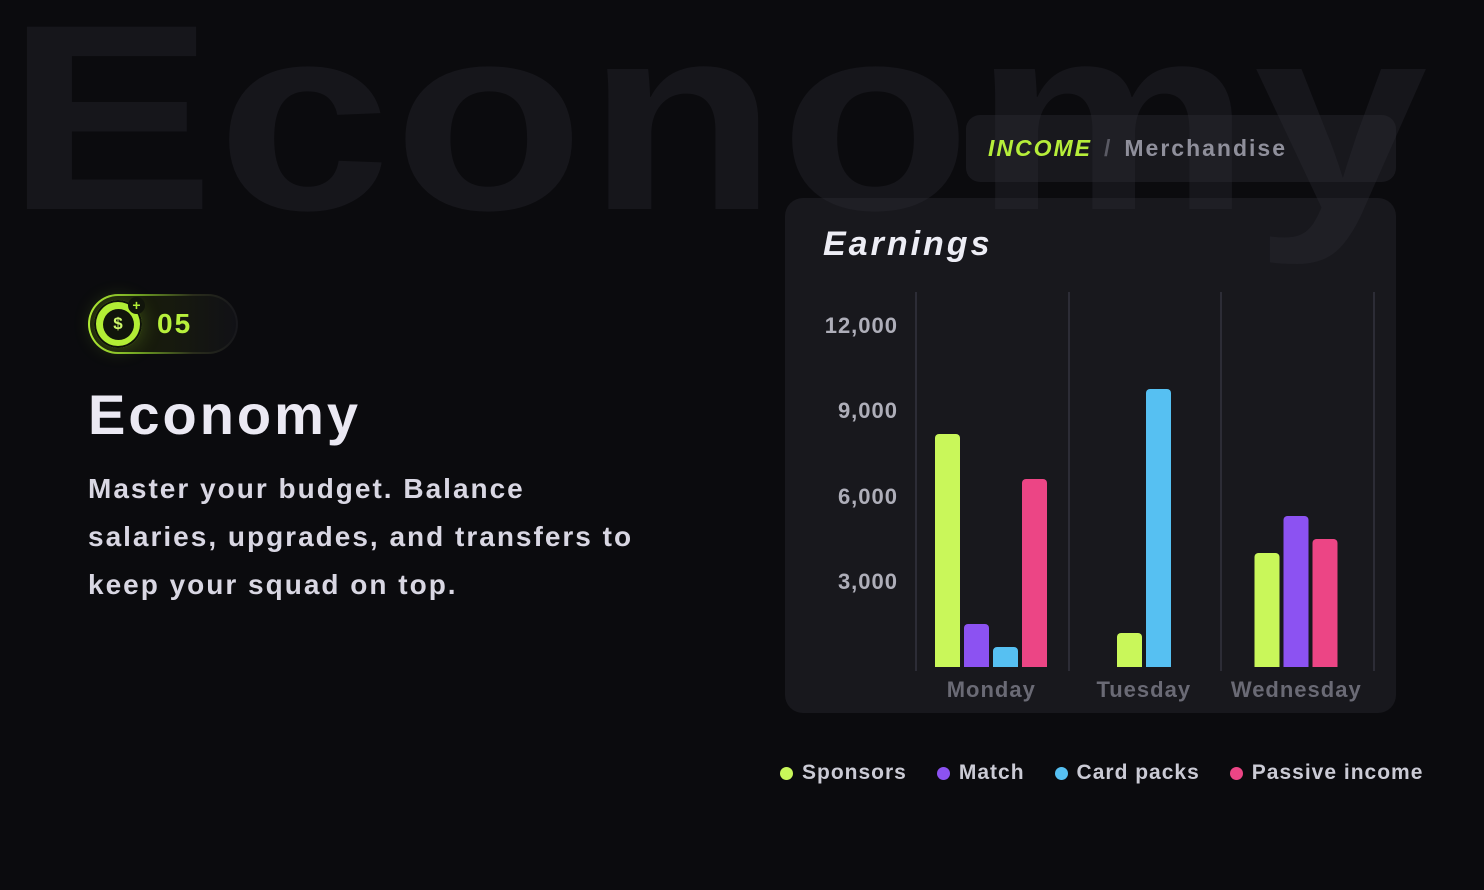 This screenshot has height=890, width=1484. I want to click on page-title: Economy, so click(225, 414).